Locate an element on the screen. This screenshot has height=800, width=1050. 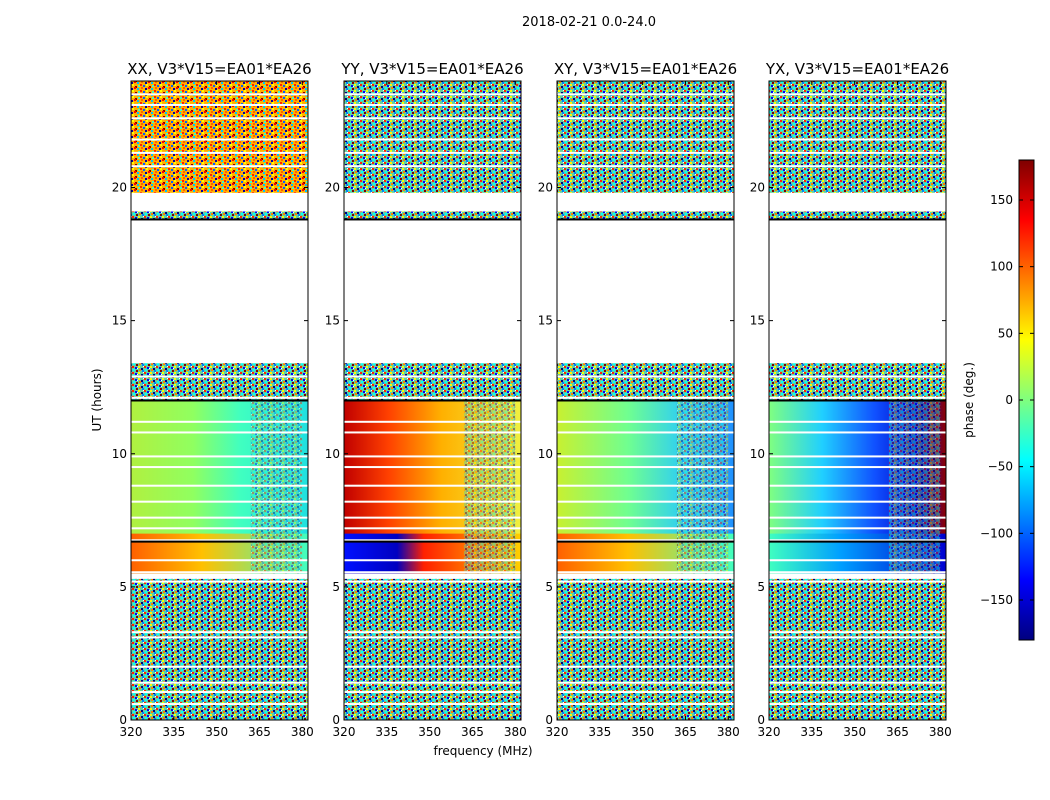
colorbar-ticks: 150 100 50 0 −50 −100 −150 is located at coordinates (1007, 400).